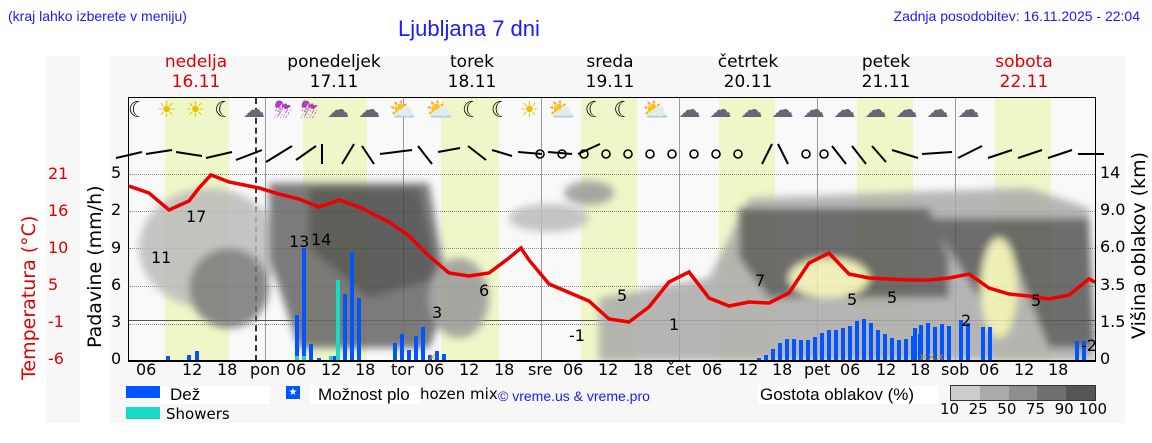 The height and width of the screenshot is (443, 1152). What do you see at coordinates (530, 110) in the screenshot?
I see `sun-icon: ☀` at bounding box center [530, 110].